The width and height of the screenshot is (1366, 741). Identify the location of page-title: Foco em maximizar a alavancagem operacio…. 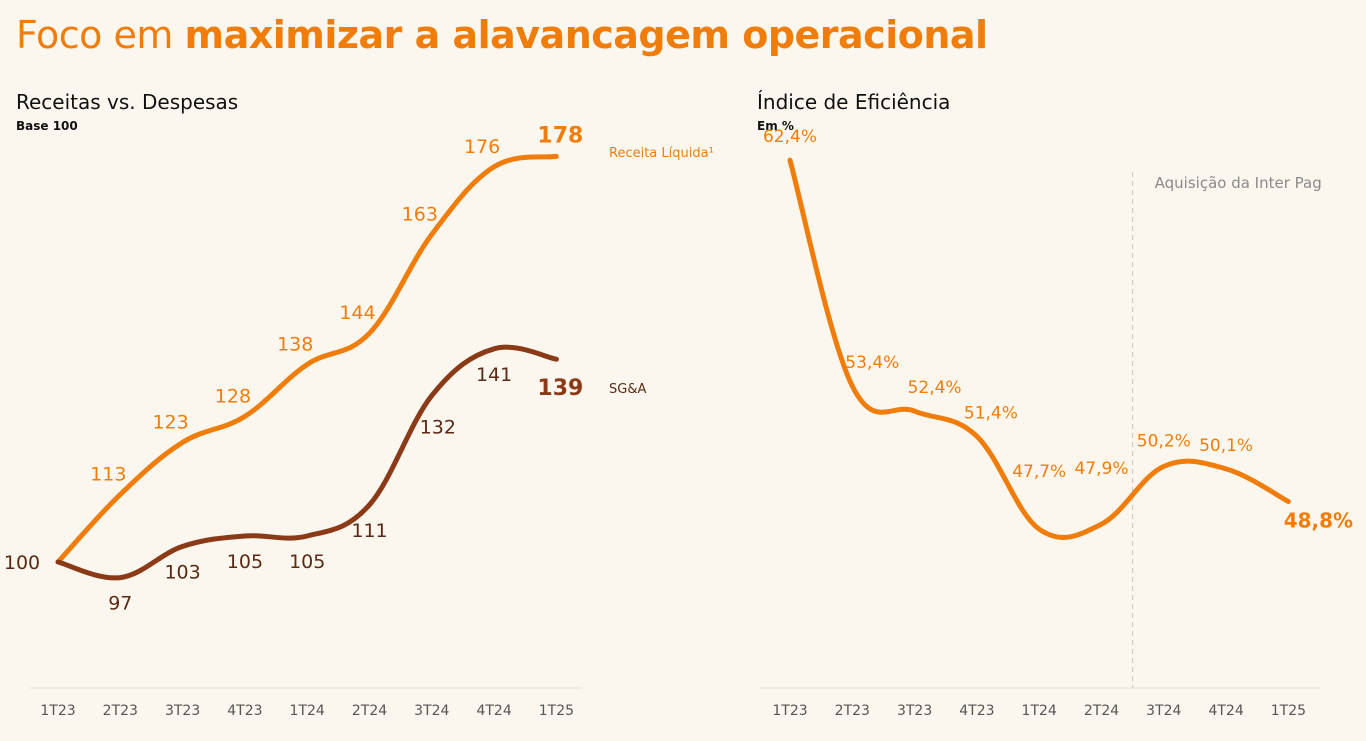
(502, 35).